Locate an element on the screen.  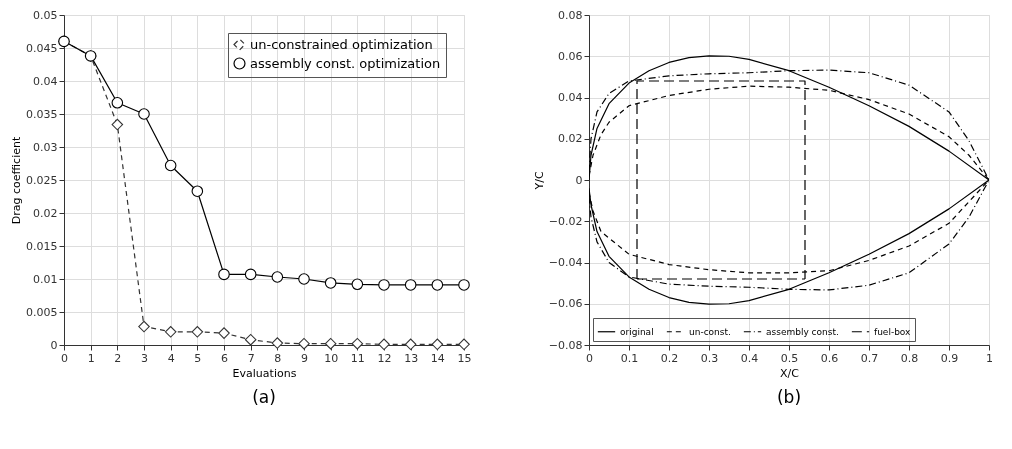
x-tick-label: 0.2 is located at coordinates (669, 358).